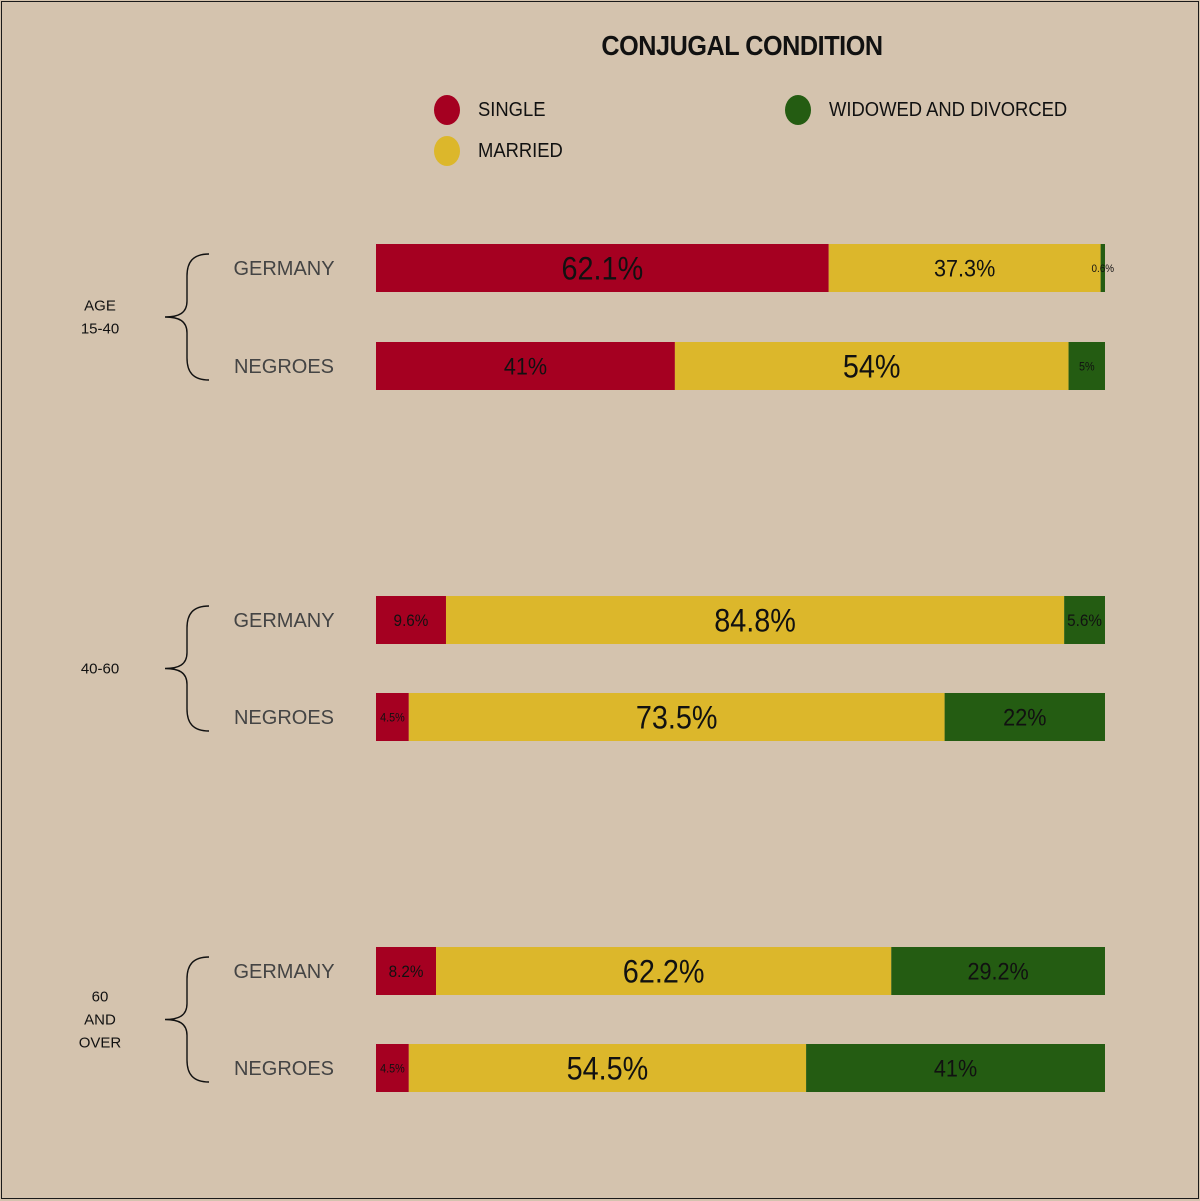  I want to click on data-label: 54.5%, so click(608, 1069).